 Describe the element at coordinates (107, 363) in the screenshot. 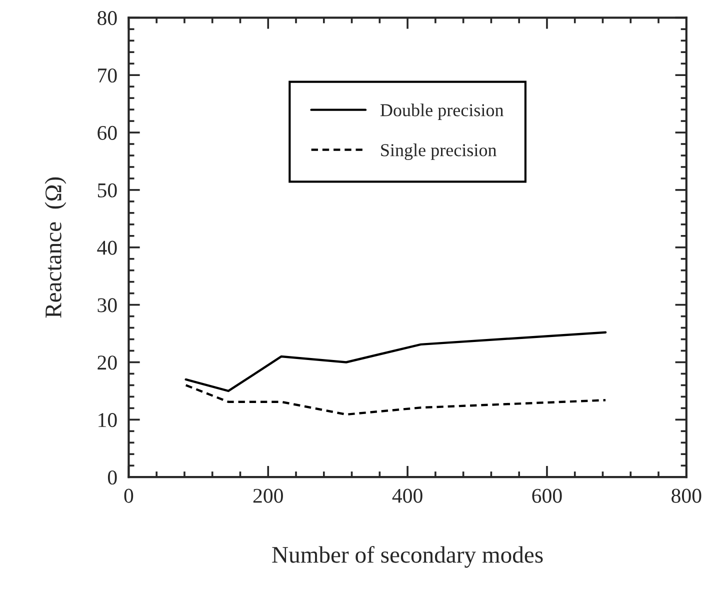

I see `y-tick-label: 20` at that location.